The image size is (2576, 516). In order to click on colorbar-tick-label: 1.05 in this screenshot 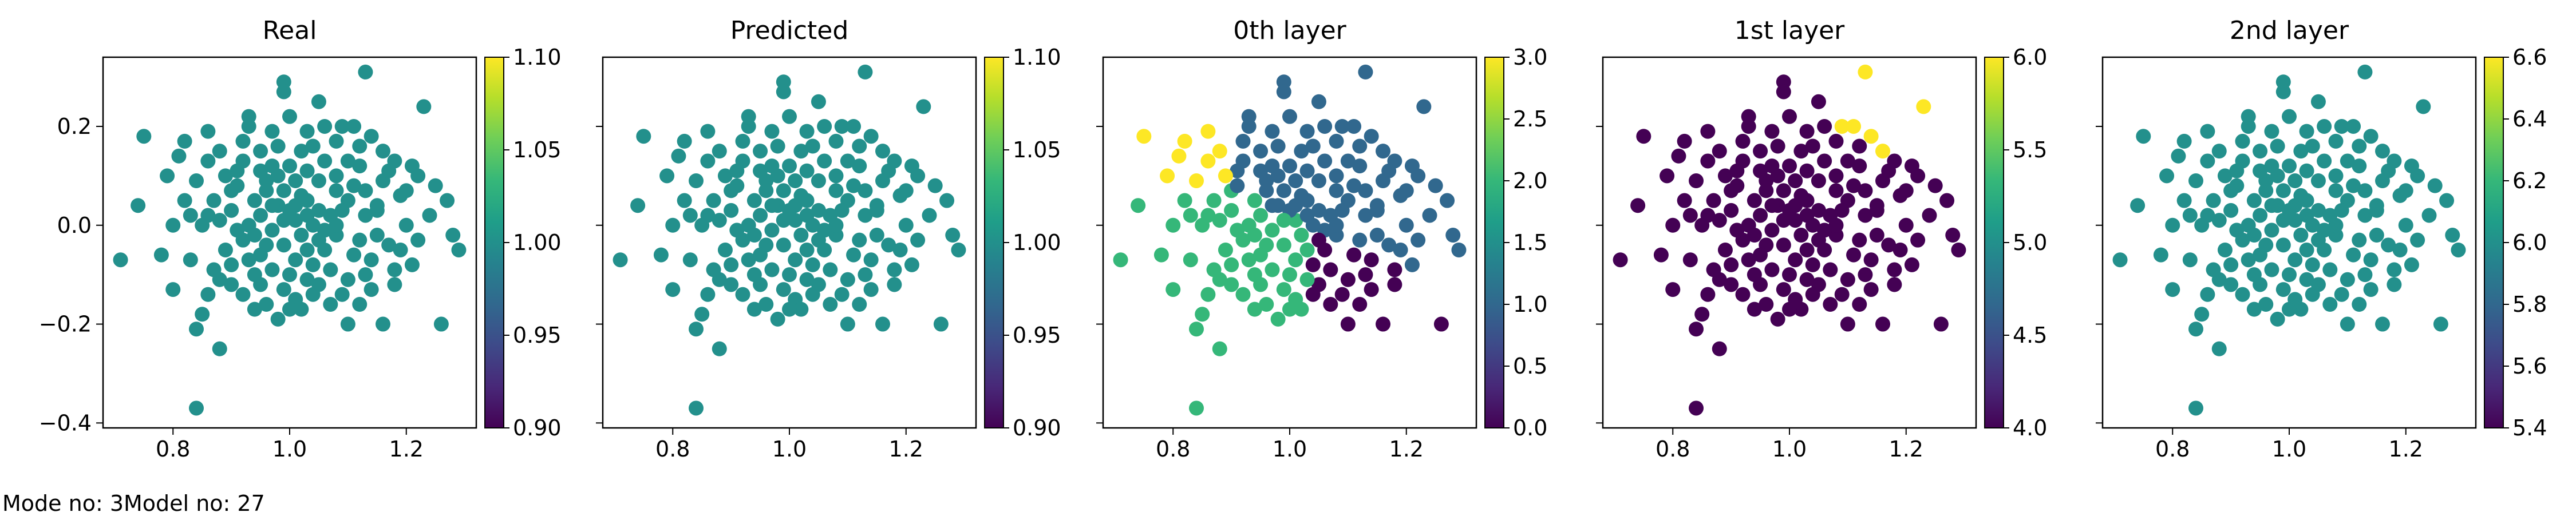, I will do `click(537, 149)`.